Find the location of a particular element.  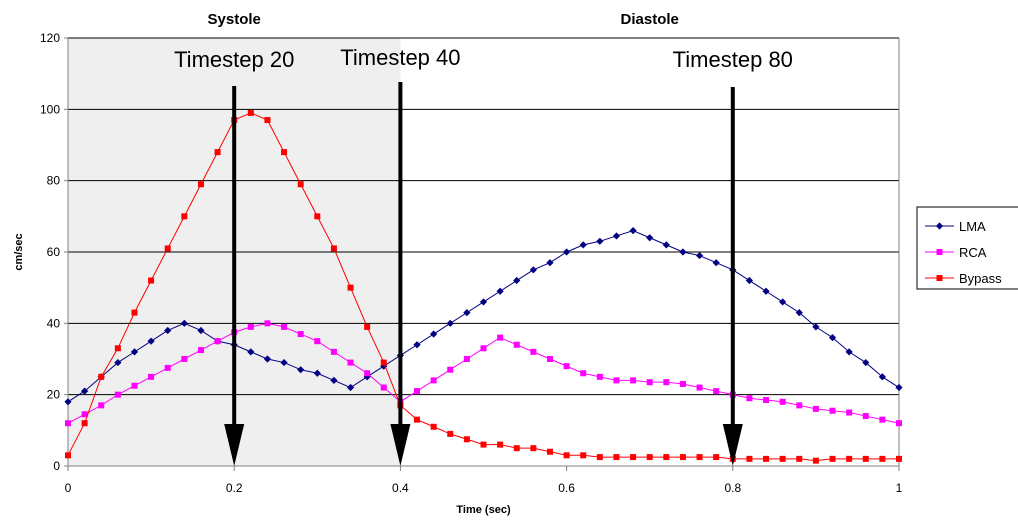

legend: LMA RCA Bypass is located at coordinates (967, 248).